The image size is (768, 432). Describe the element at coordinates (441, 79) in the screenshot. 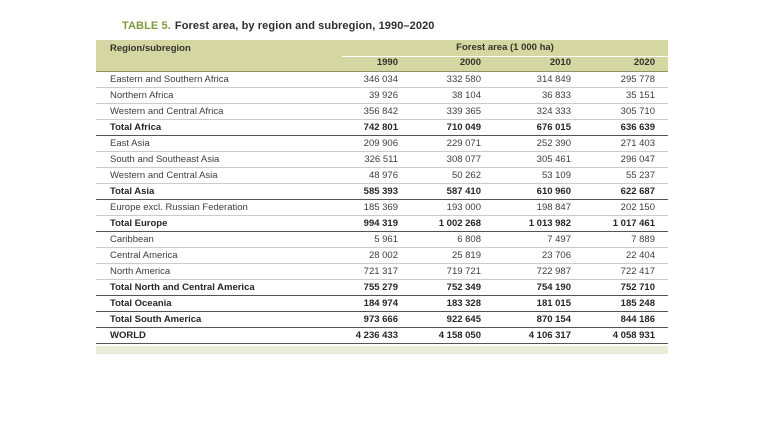

I see `value-cell: 332 580` at that location.